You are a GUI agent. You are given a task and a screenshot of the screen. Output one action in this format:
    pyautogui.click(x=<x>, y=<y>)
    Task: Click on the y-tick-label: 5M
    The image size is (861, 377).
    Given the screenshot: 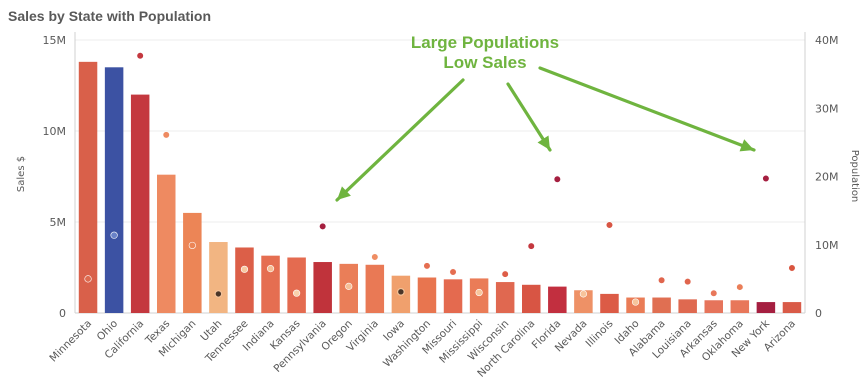 What is the action you would take?
    pyautogui.click(x=58, y=222)
    